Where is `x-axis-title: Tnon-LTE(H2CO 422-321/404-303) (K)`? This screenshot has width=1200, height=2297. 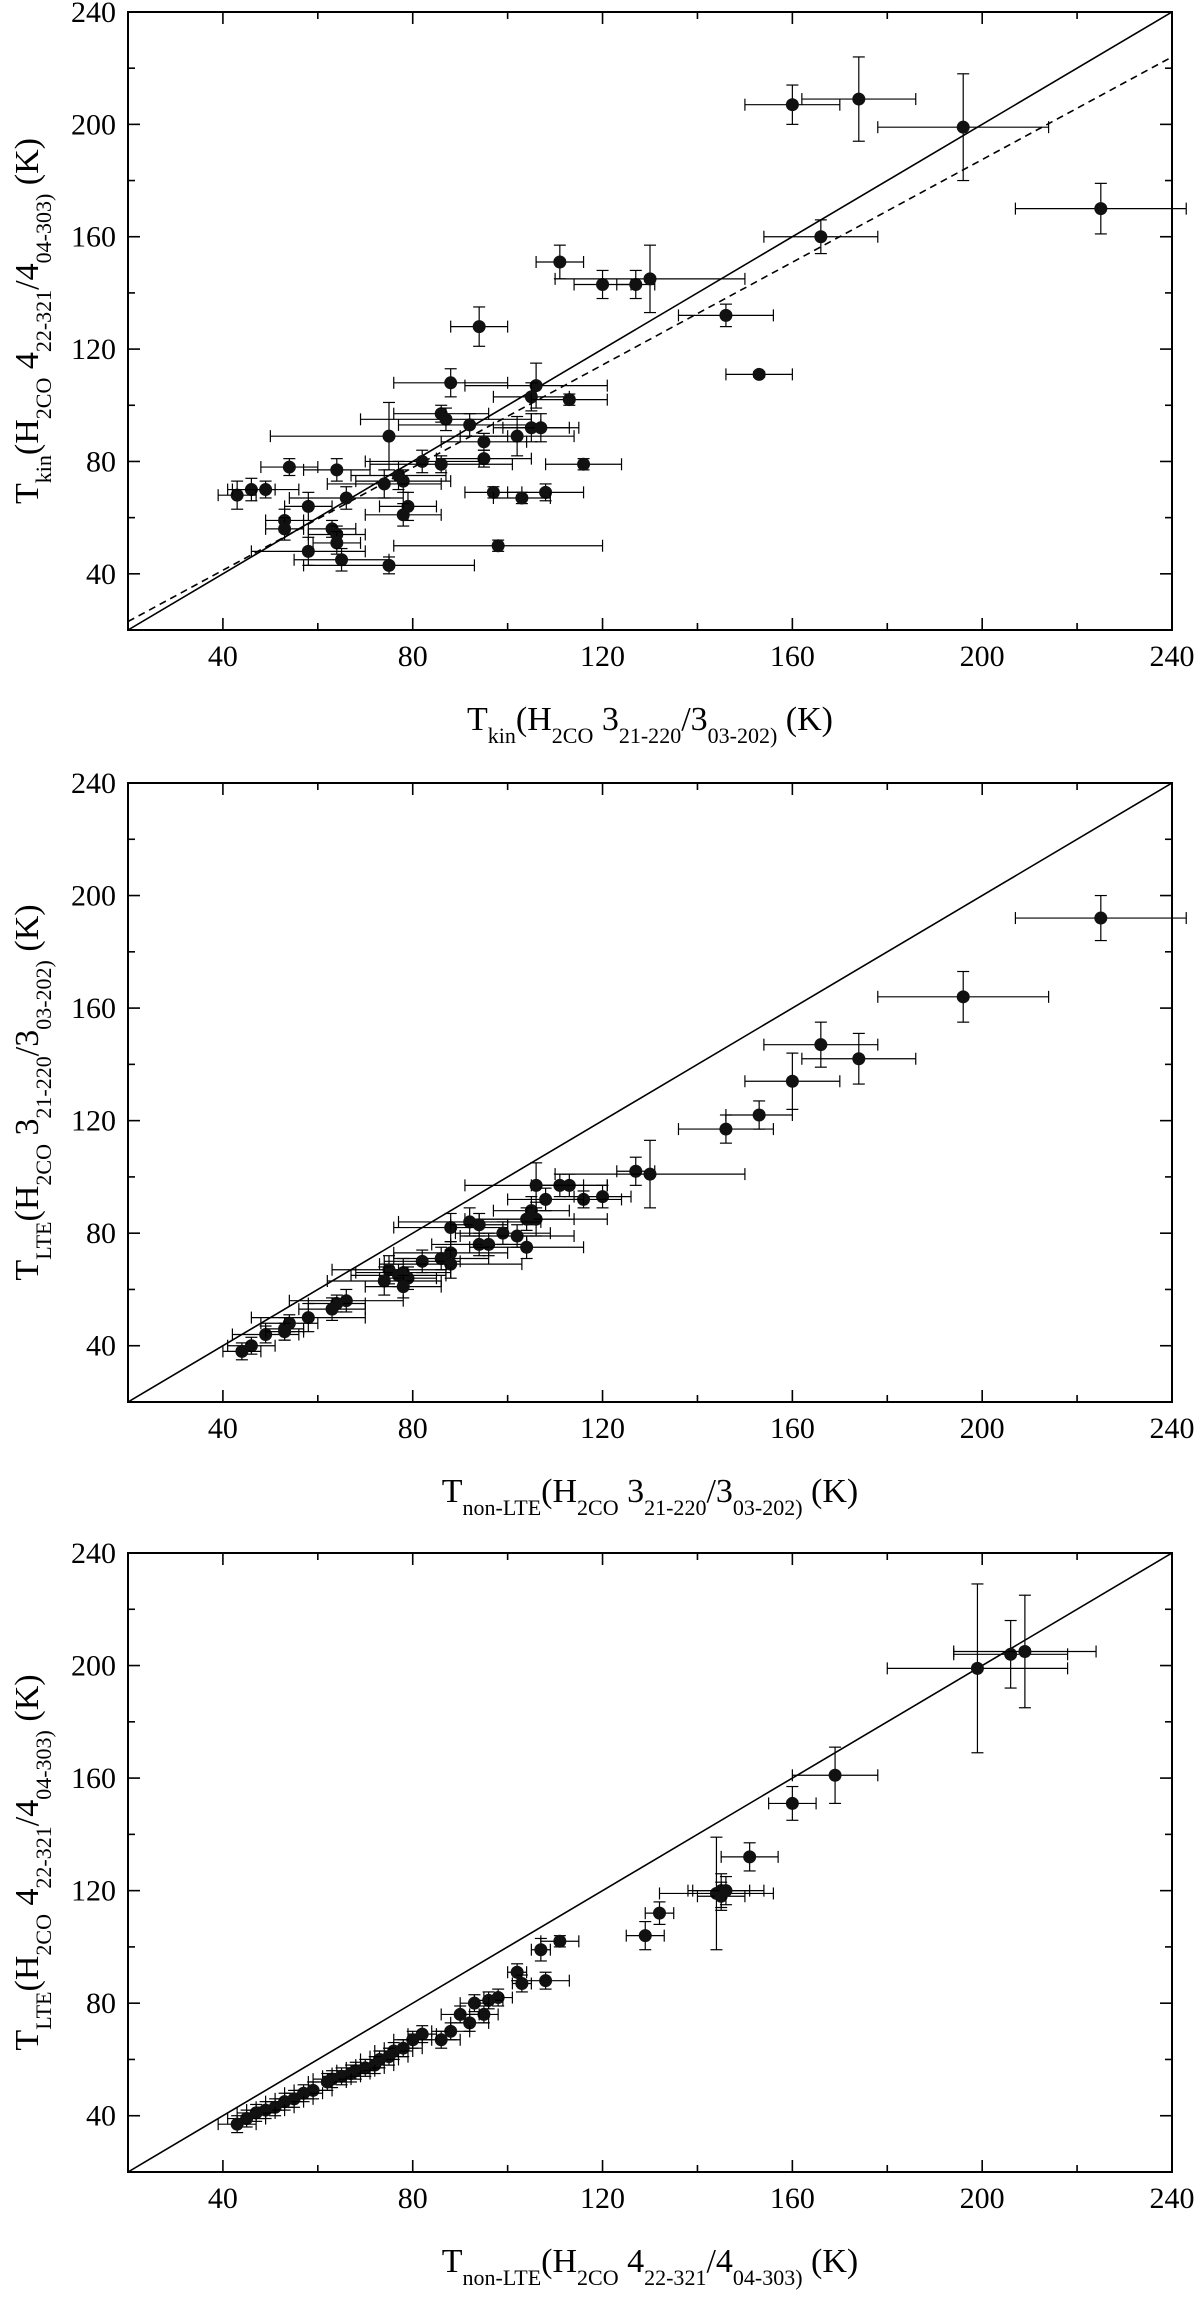
x-axis-title: Tnon-LTE(H2CO 422-321/404-303) (K) is located at coordinates (650, 2266).